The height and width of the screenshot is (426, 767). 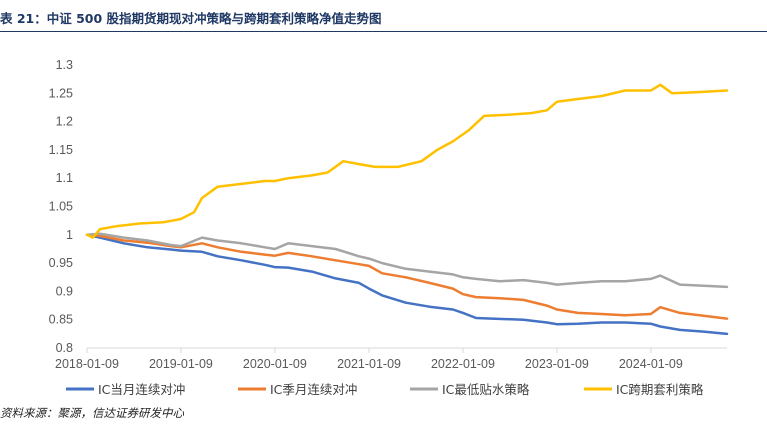 I want to click on source-note: 资料来源：聚源，信达证券研发中心, so click(x=92, y=413).